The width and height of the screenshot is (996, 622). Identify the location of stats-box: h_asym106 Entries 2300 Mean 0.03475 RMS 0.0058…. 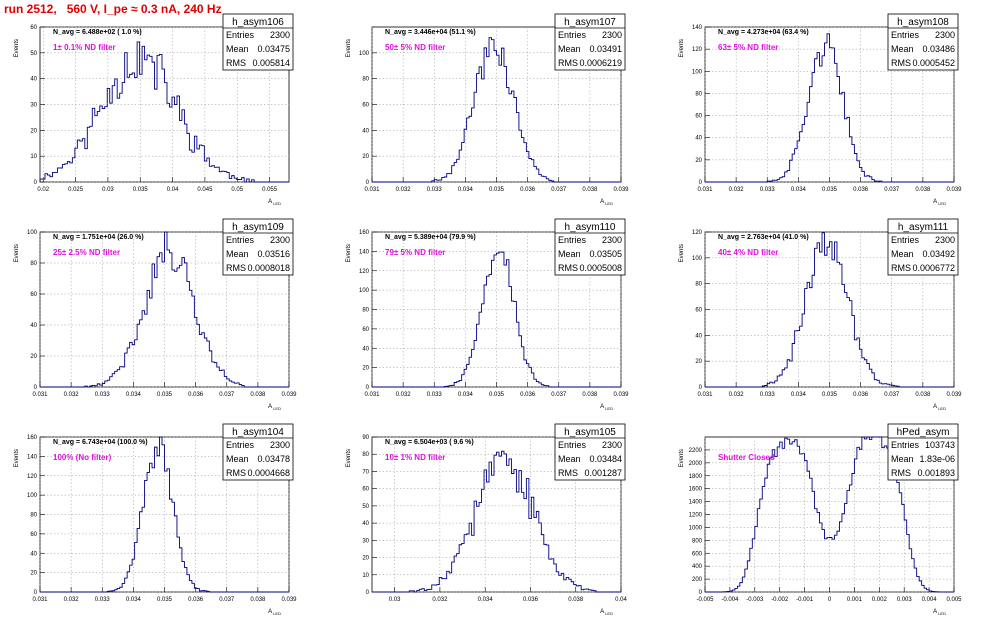
(258, 42).